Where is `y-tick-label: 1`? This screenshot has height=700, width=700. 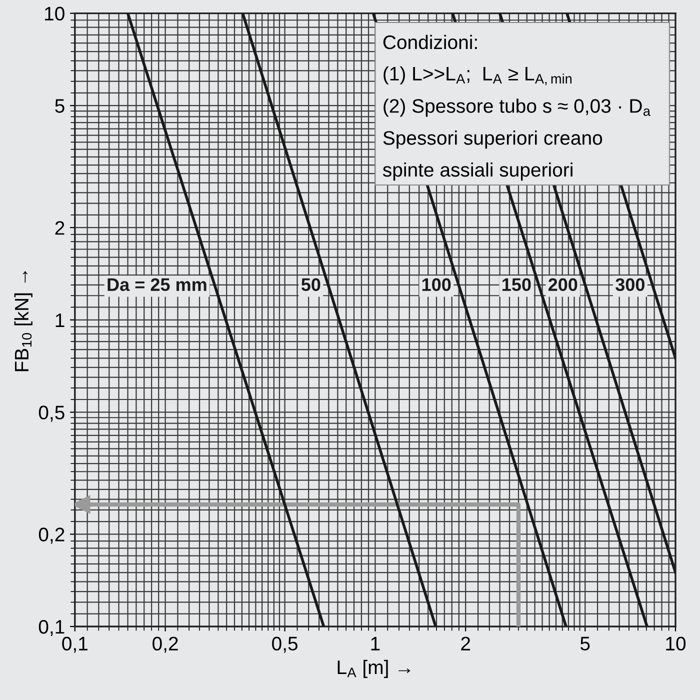
y-tick-label: 1 is located at coordinates (60, 320).